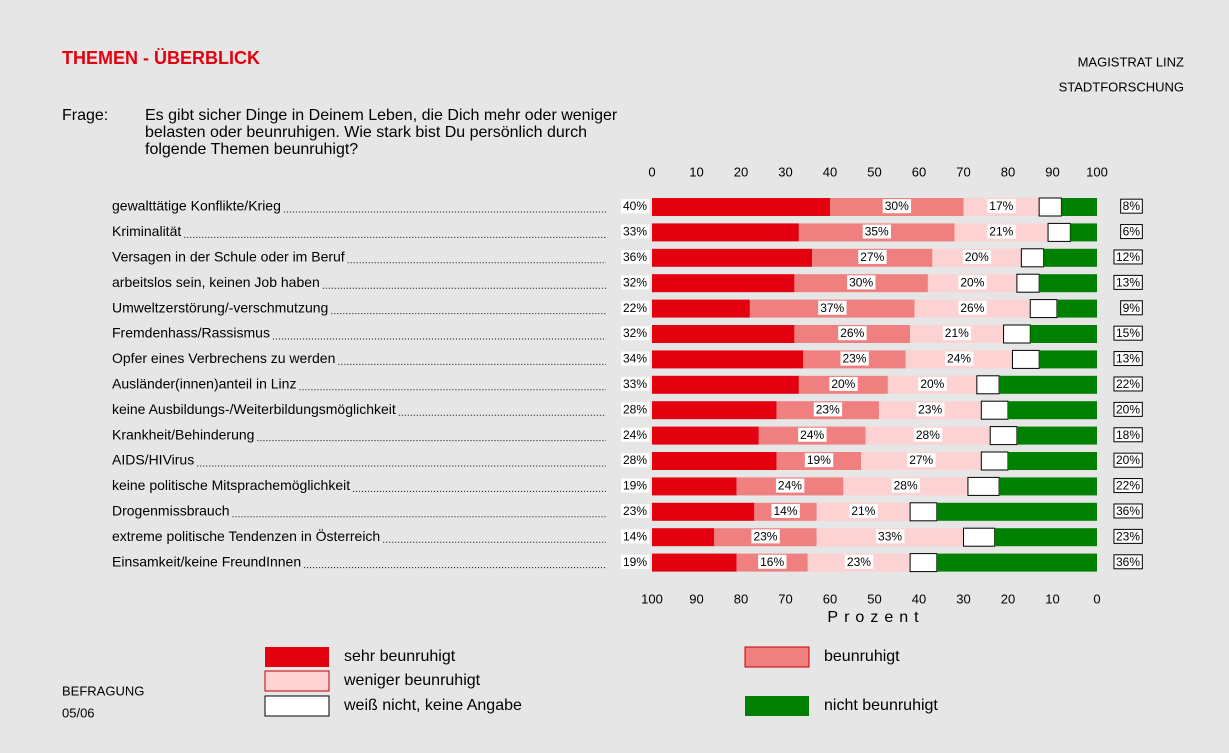 The image size is (1229, 753). Describe the element at coordinates (191, 333) in the screenshot. I see `category-label: Fremdenhass/Rassismus` at that location.